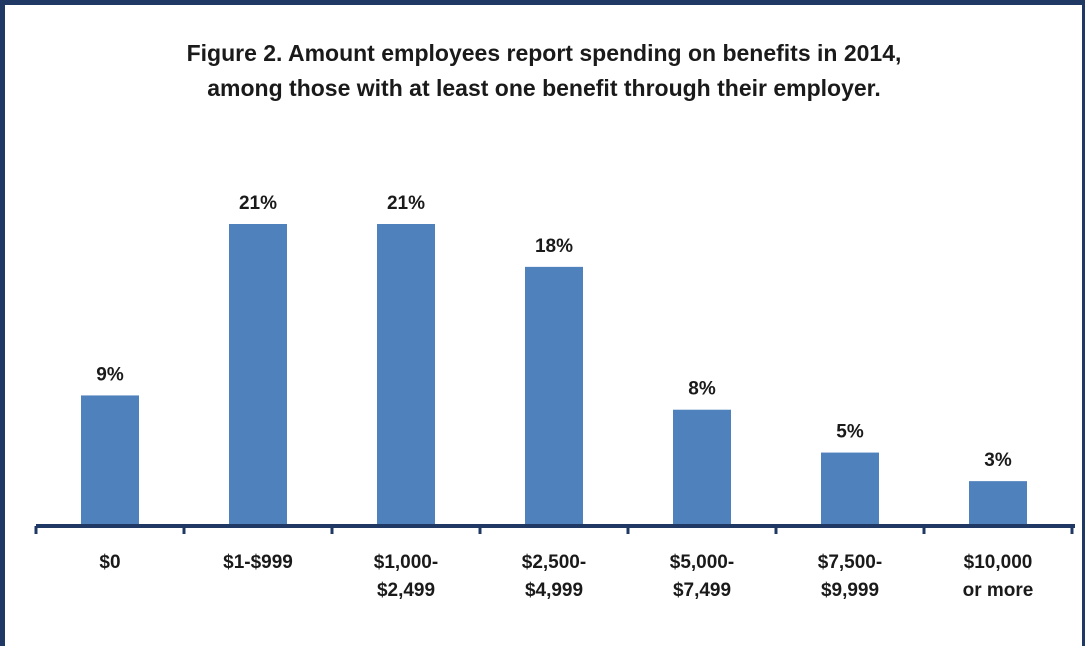 This screenshot has height=646, width=1088. What do you see at coordinates (406, 562) in the screenshot?
I see `x-tick-label-2-line-1: $1,000-` at bounding box center [406, 562].